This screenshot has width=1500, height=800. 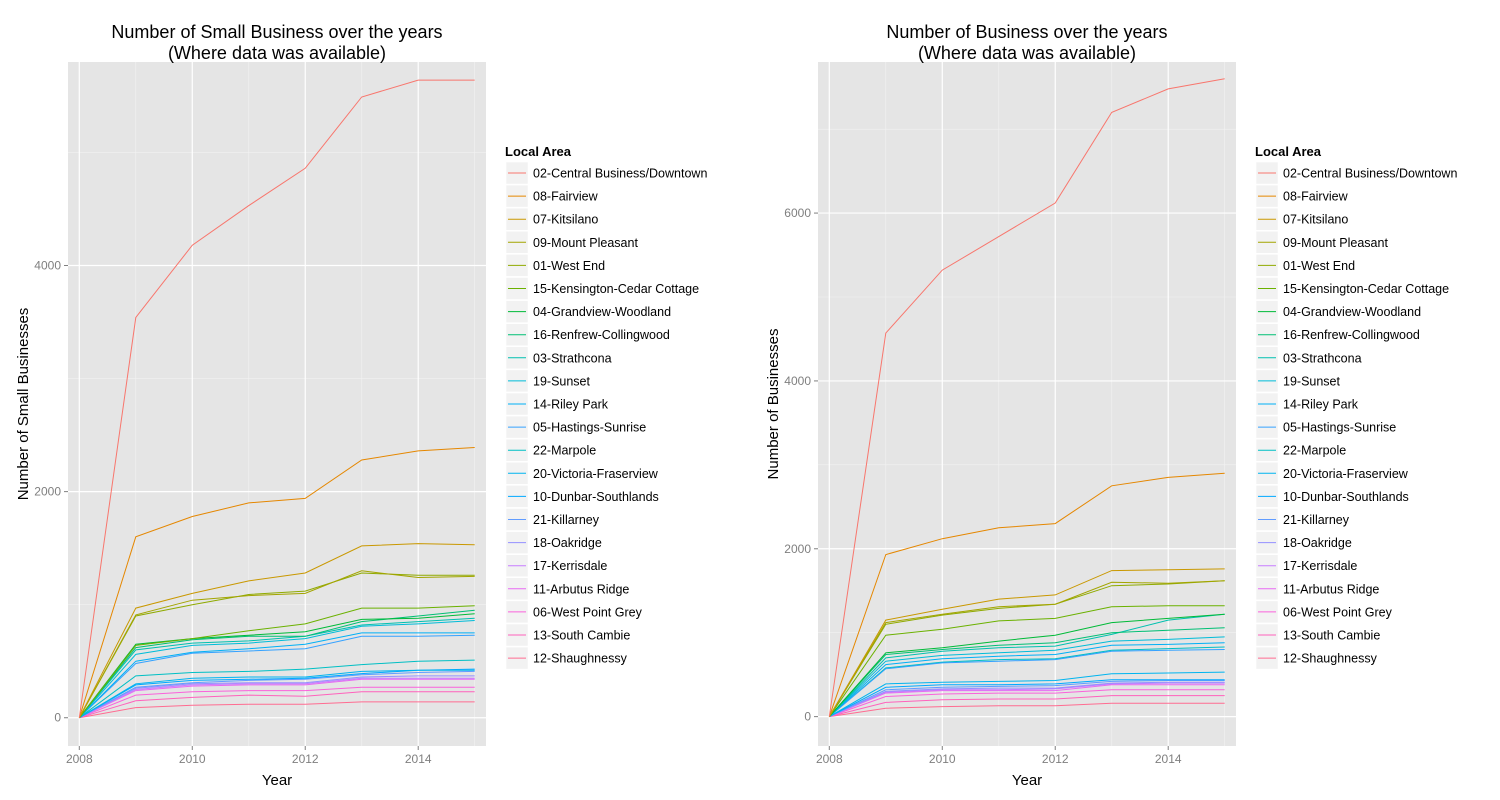 What do you see at coordinates (773, 404) in the screenshot?
I see `y-axis-label: Number of Businesses` at bounding box center [773, 404].